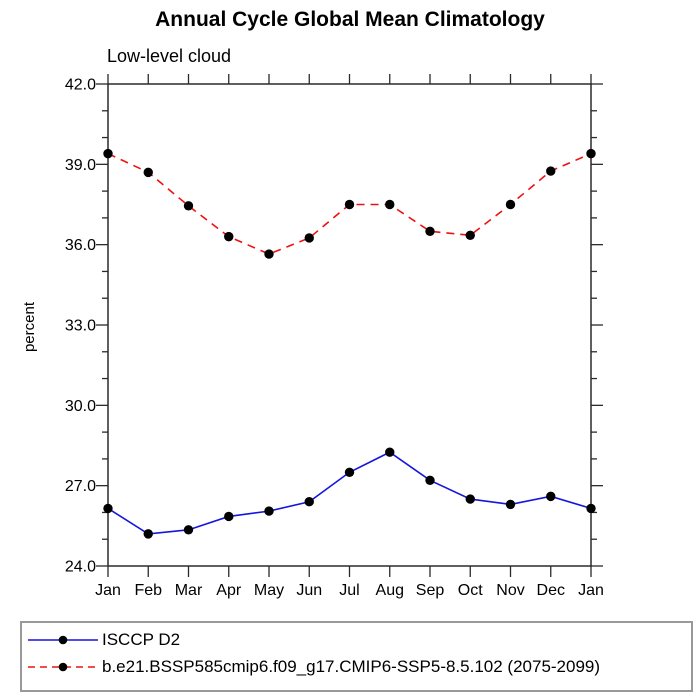 This screenshot has height=700, width=700. What do you see at coordinates (80, 165) in the screenshot?
I see `y-tick-label: 39.0` at bounding box center [80, 165].